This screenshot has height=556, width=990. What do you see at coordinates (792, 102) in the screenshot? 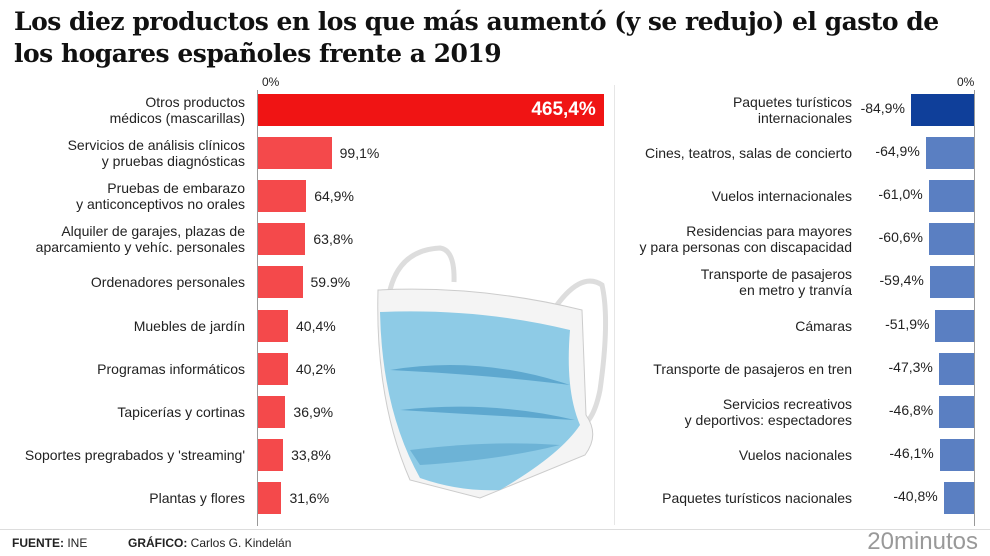
I see `label-line: Paquetes turísticos` at bounding box center [792, 102].